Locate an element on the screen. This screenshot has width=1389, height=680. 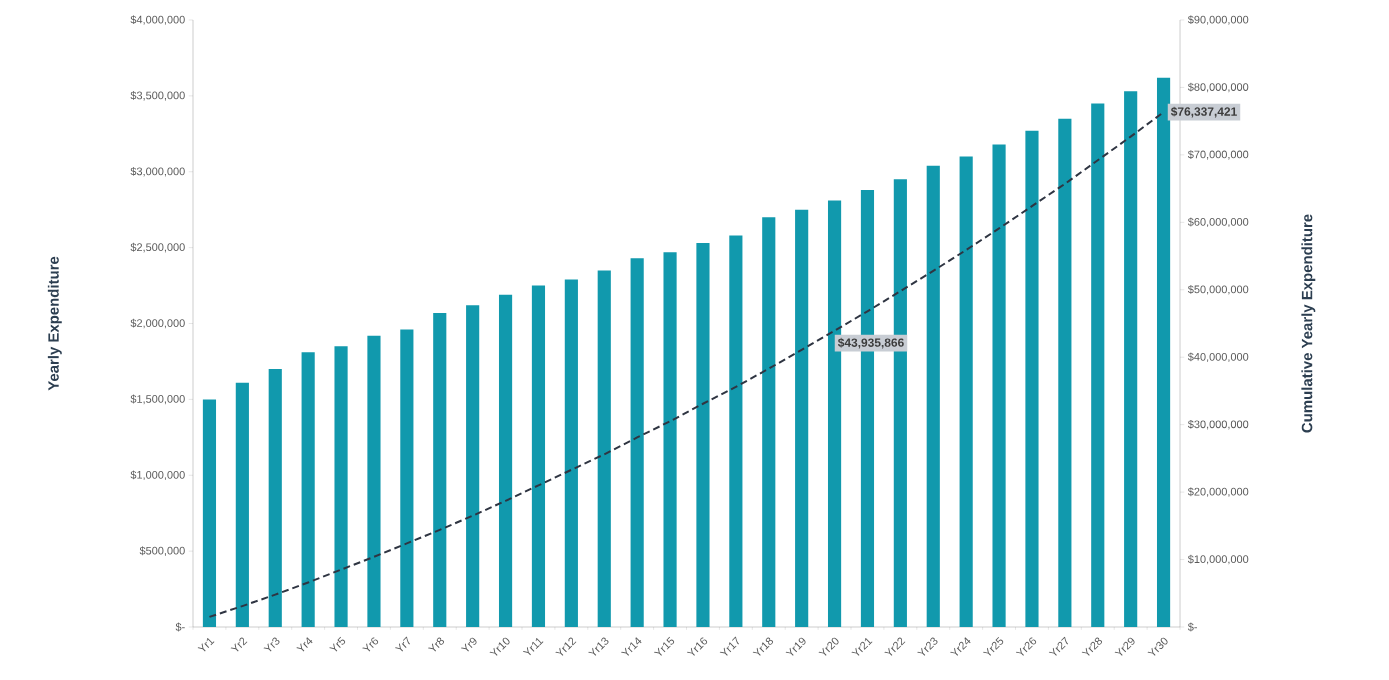
y-axis-title: Yearly Expenditure is located at coordinates (54, 323).